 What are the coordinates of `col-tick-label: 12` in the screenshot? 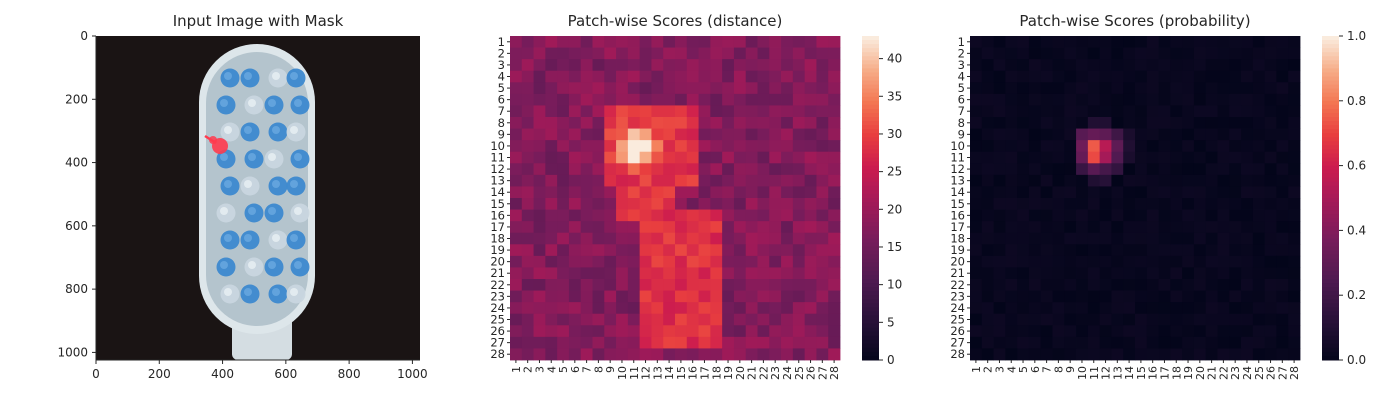 It's located at (1106, 373).